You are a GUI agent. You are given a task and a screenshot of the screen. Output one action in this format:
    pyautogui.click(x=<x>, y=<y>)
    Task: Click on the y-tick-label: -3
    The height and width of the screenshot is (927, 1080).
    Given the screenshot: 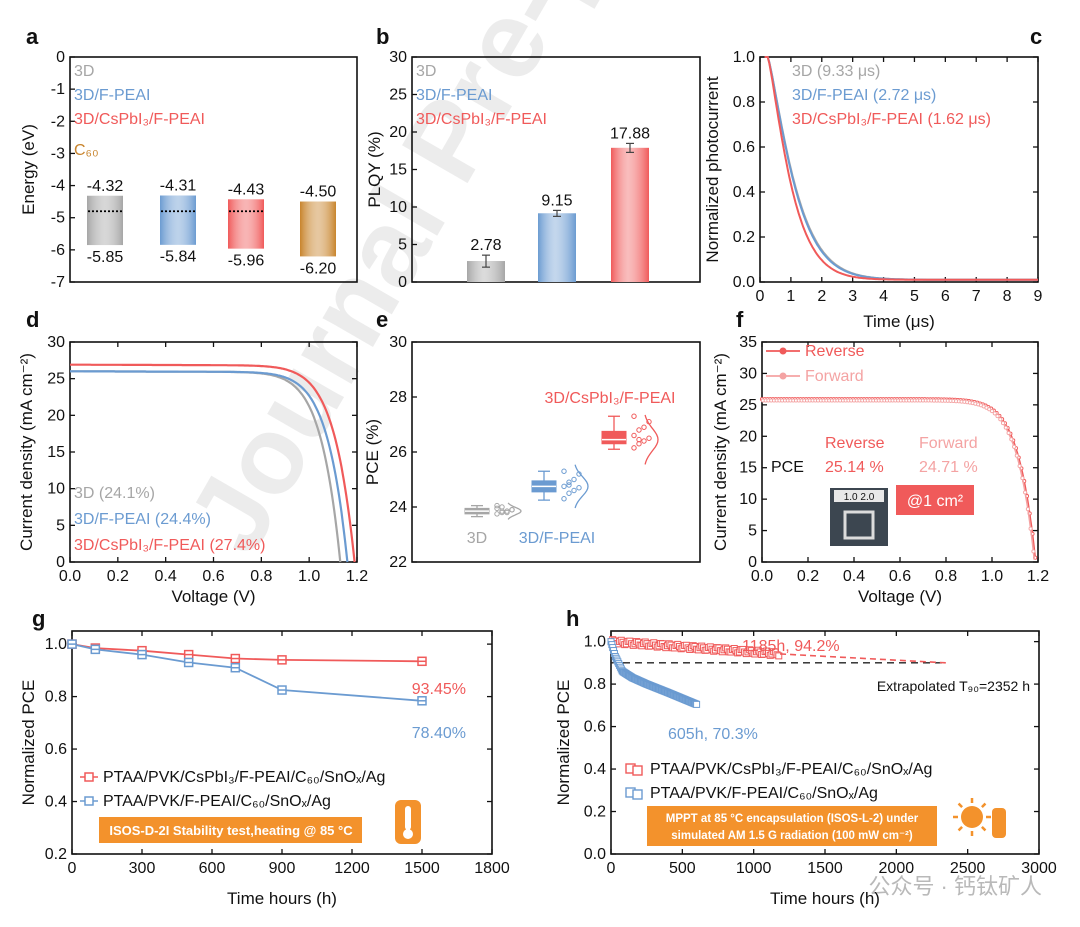 What is the action you would take?
    pyautogui.click(x=58, y=153)
    